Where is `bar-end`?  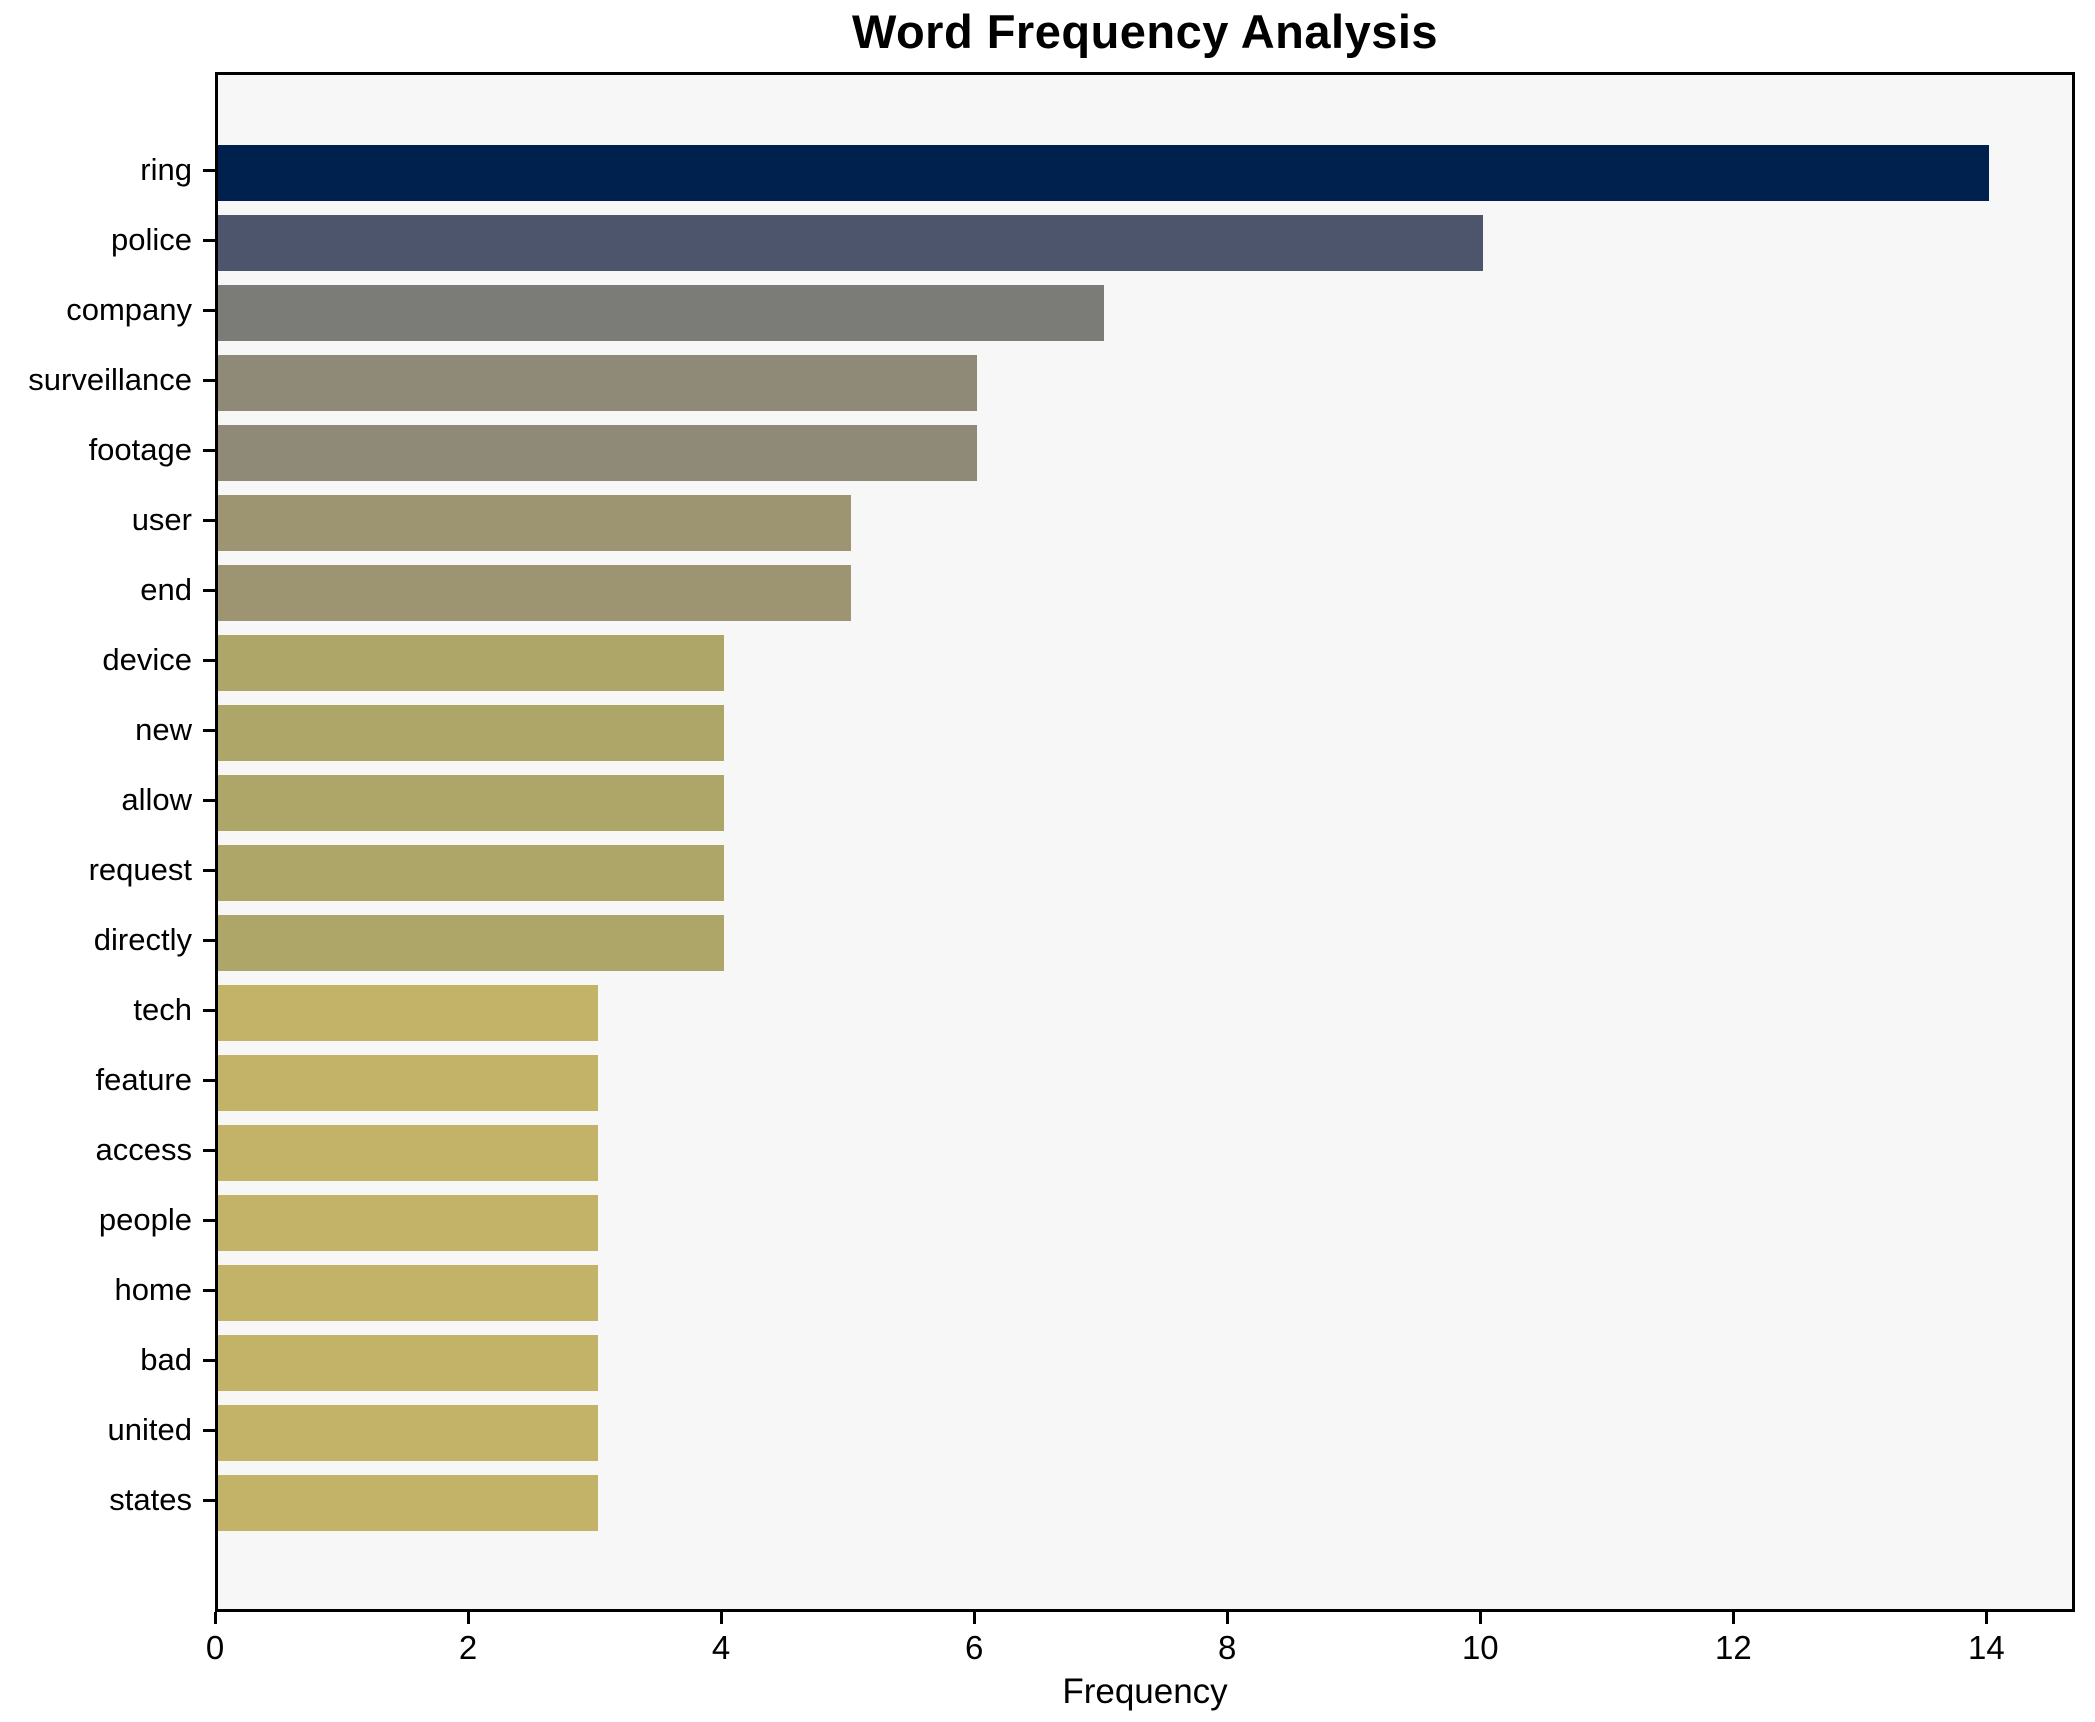 bar-end is located at coordinates (534, 593).